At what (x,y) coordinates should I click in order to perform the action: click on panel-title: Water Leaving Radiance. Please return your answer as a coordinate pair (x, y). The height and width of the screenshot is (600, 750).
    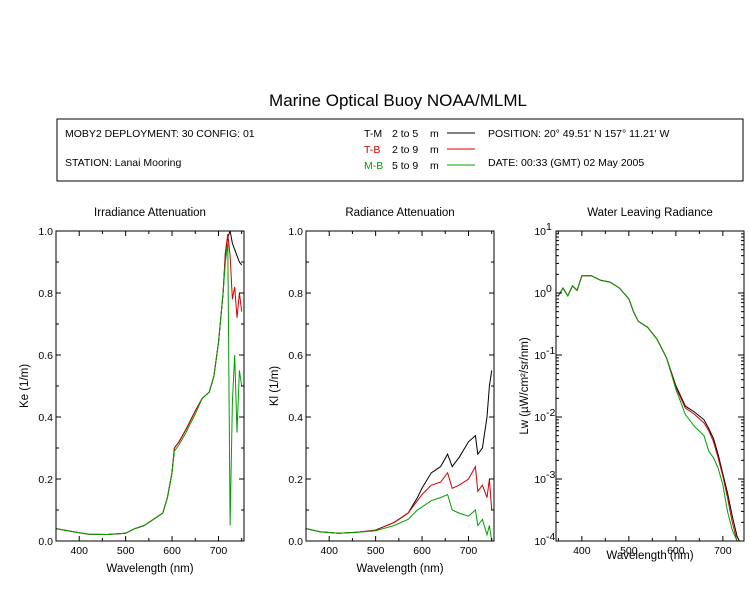
    Looking at the image, I should click on (650, 213).